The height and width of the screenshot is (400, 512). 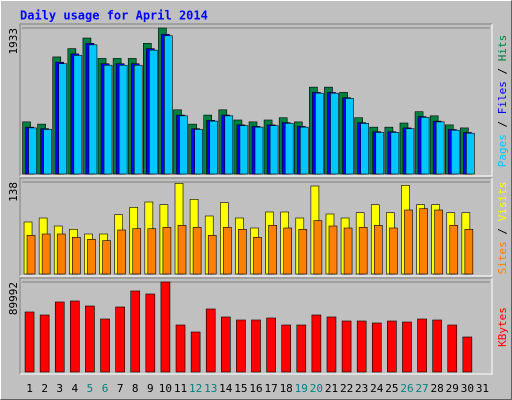 I want to click on x-tick-label: 10, so click(x=165, y=388).